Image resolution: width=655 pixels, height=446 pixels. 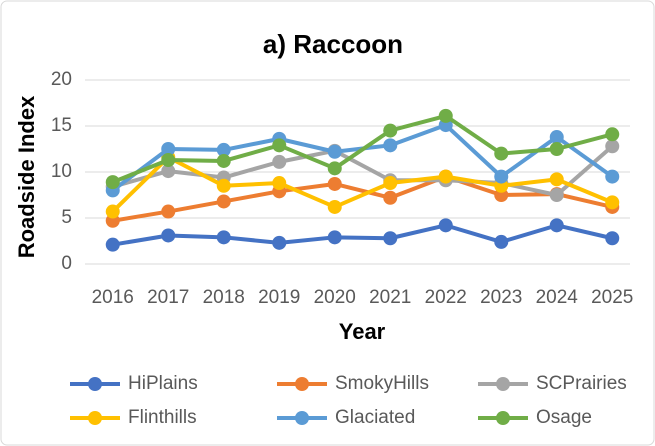 What do you see at coordinates (113, 297) in the screenshot?
I see `x-tick-label: 2016` at bounding box center [113, 297].